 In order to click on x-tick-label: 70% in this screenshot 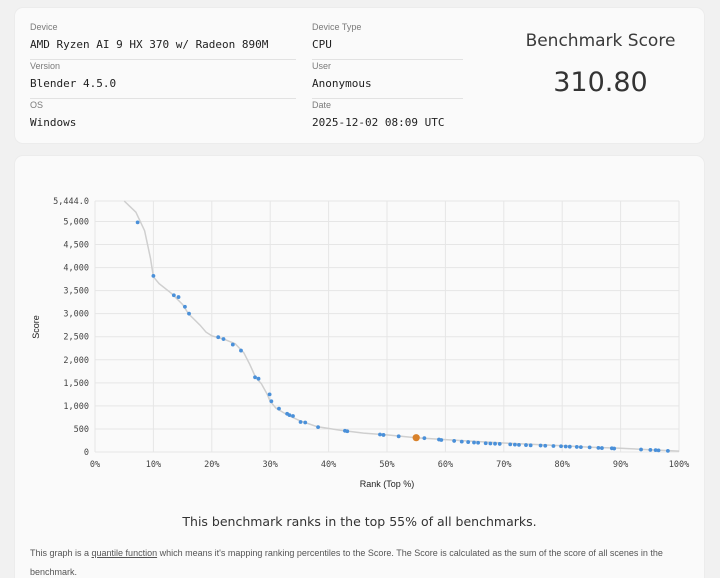, I will do `click(503, 465)`.